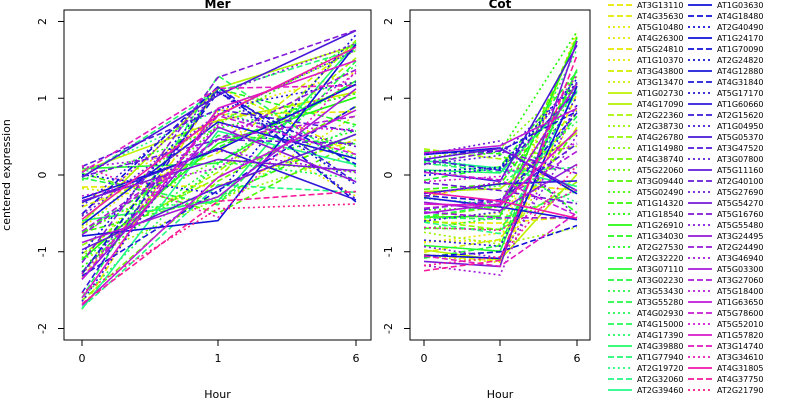 This screenshot has height=400, width=800. Describe the element at coordinates (660, 148) in the screenshot. I see `legend-label: AT1G14980` at that location.